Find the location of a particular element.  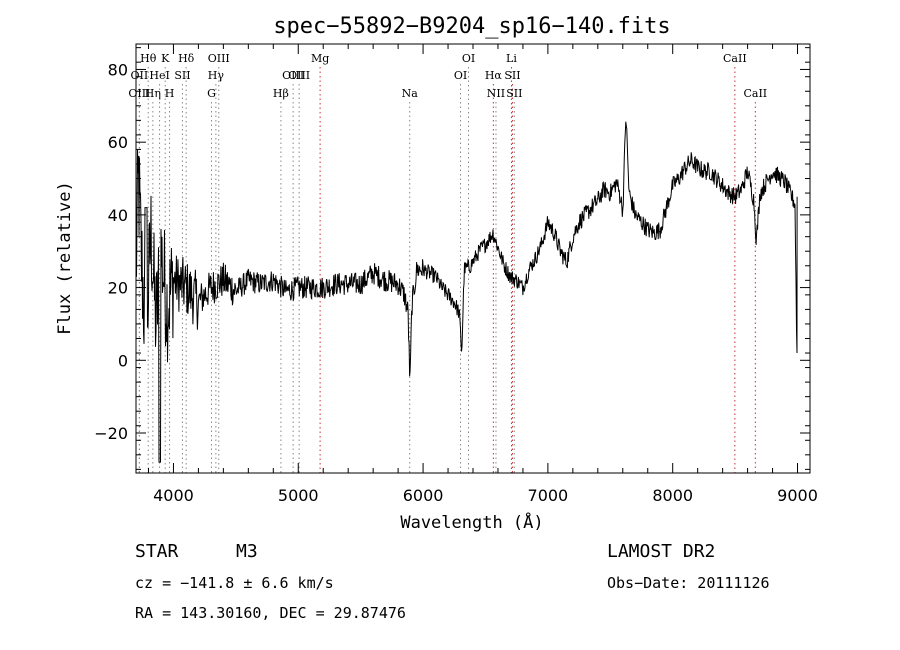

spectral-line-label: NII is located at coordinates (496, 93).